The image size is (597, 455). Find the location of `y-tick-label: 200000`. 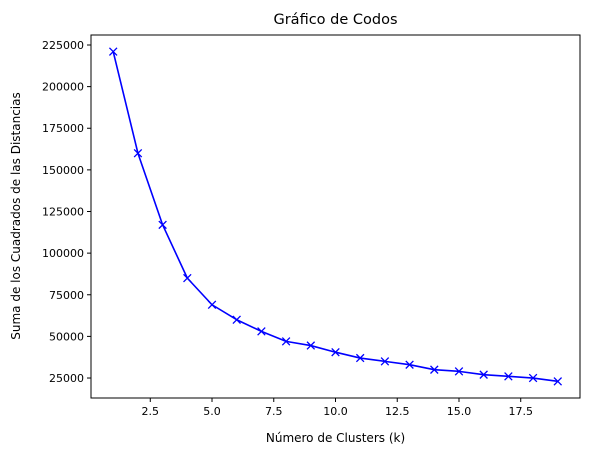

y-tick-label: 200000 is located at coordinates (63, 87).